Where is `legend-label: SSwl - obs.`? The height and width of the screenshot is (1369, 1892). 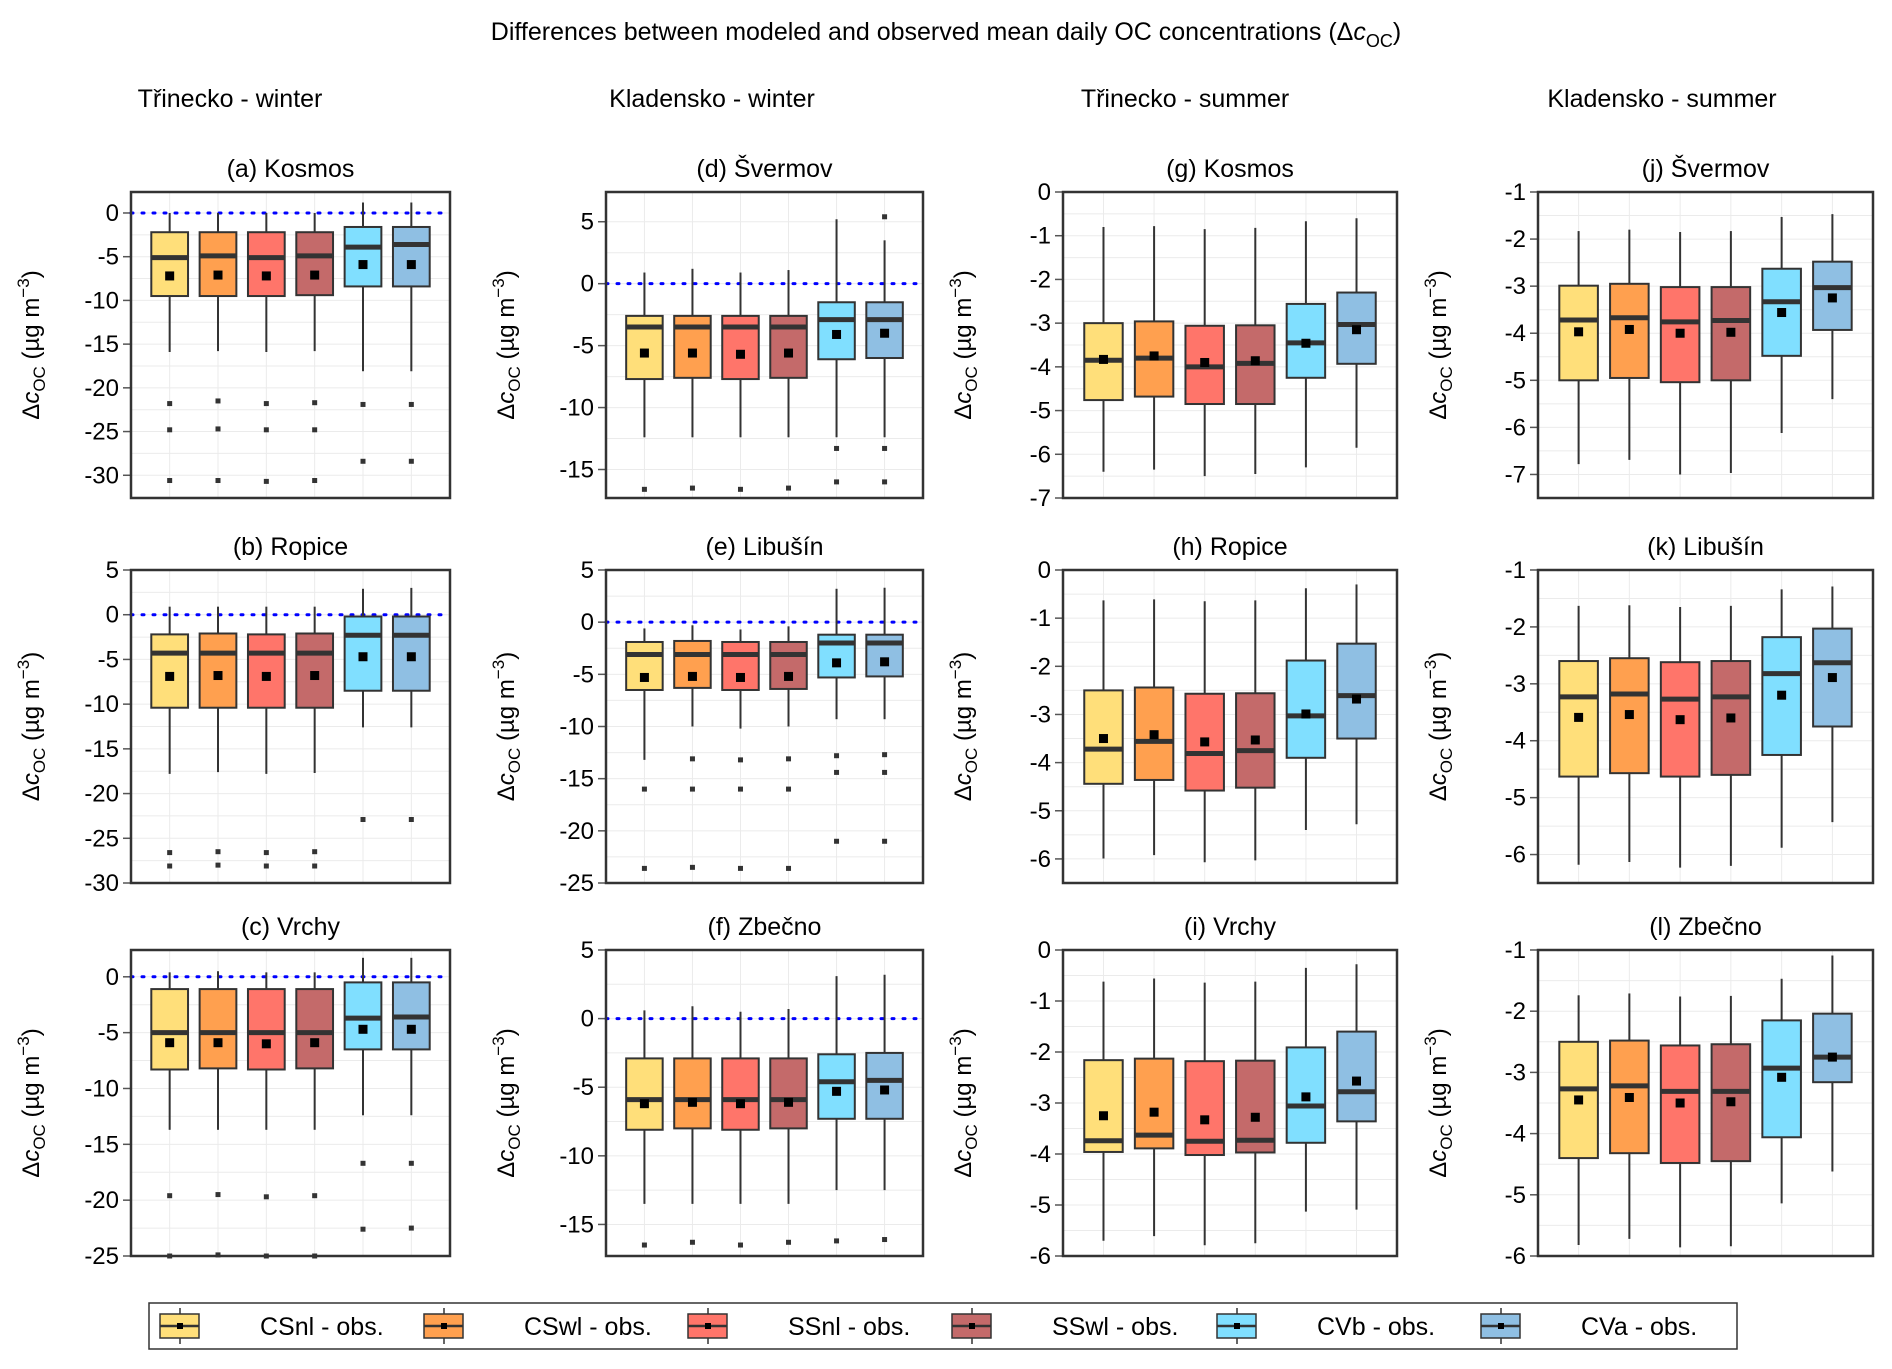 legend-label: SSwl - obs. is located at coordinates (1115, 1327).